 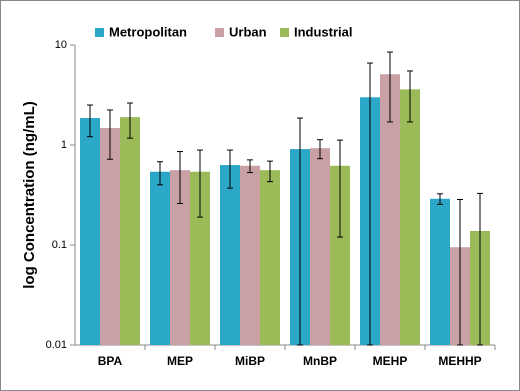 I want to click on x-tick-label: MiBP, so click(x=250, y=361).